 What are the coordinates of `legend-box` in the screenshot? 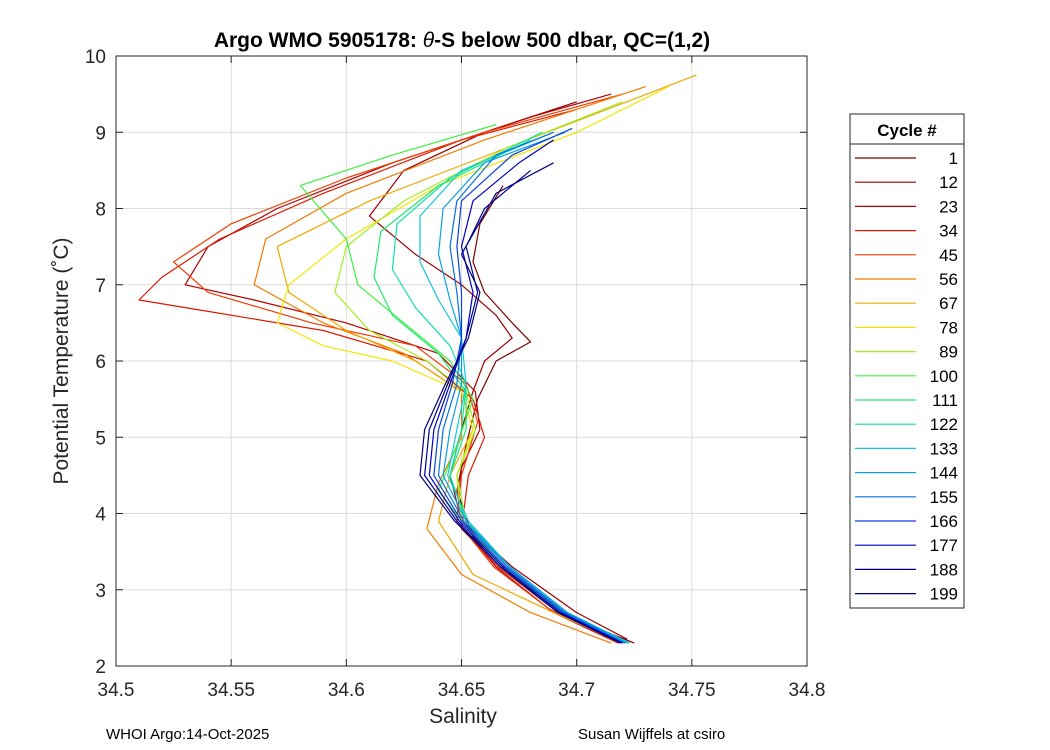 It's located at (907, 361).